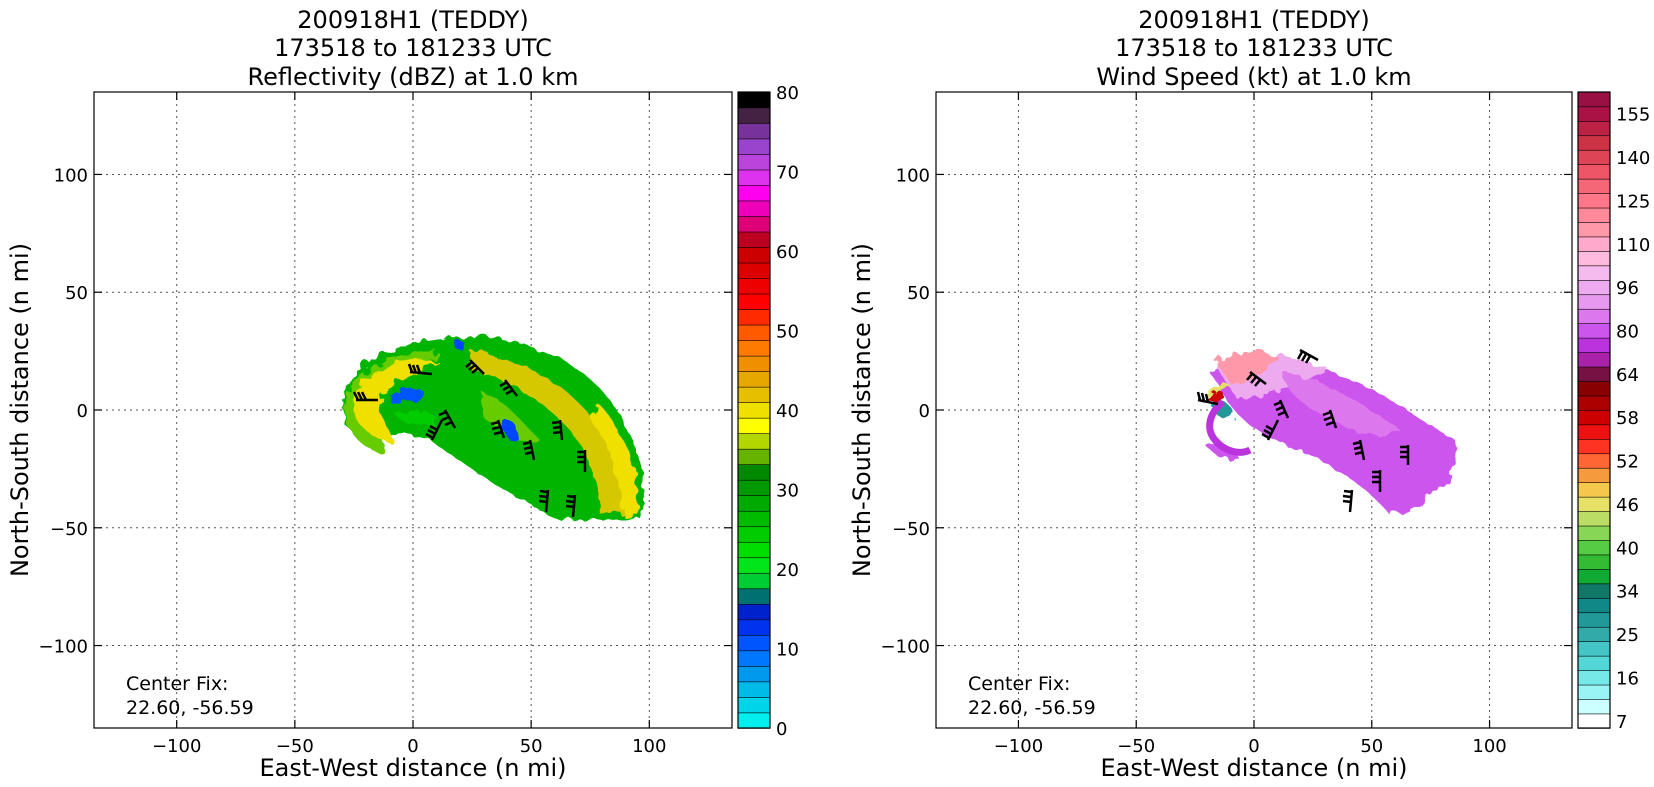 The image size is (1654, 787). I want to click on echo-region-yellow, so click(394, 401).